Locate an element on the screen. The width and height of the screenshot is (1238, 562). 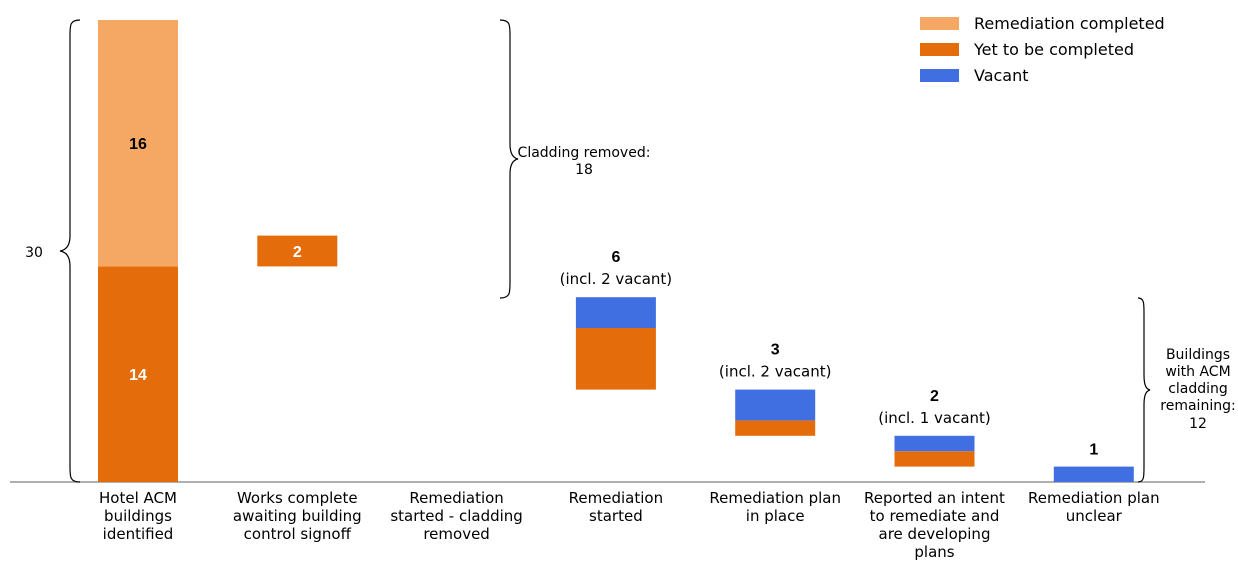
remaining-line-4: remaining: is located at coordinates (1197, 406).